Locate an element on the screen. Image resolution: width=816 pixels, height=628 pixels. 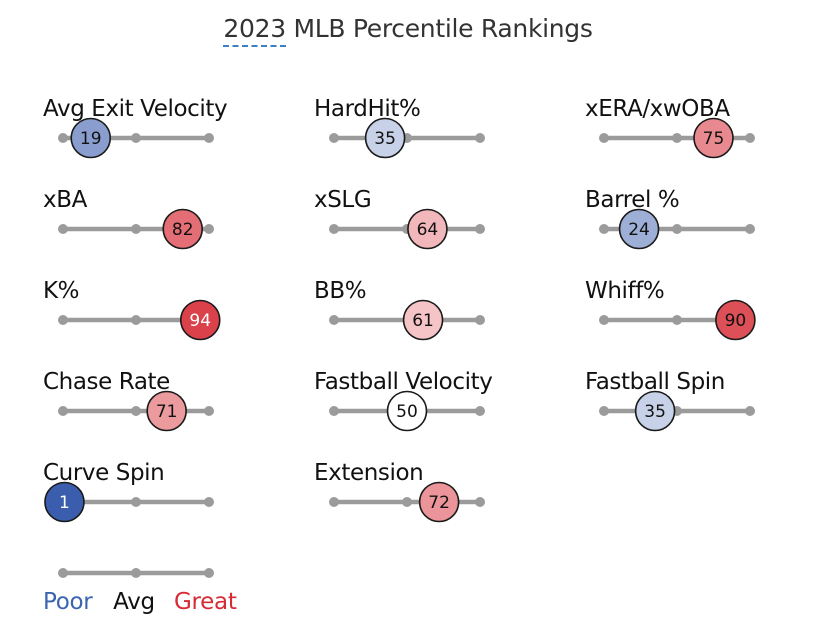
metric-curve-spin-label: Curve Spin is located at coordinates (103, 473).